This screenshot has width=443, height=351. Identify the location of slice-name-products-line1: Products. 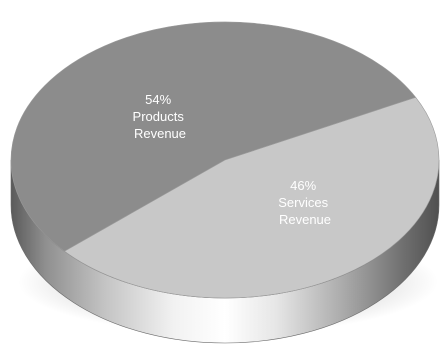
(159, 116).